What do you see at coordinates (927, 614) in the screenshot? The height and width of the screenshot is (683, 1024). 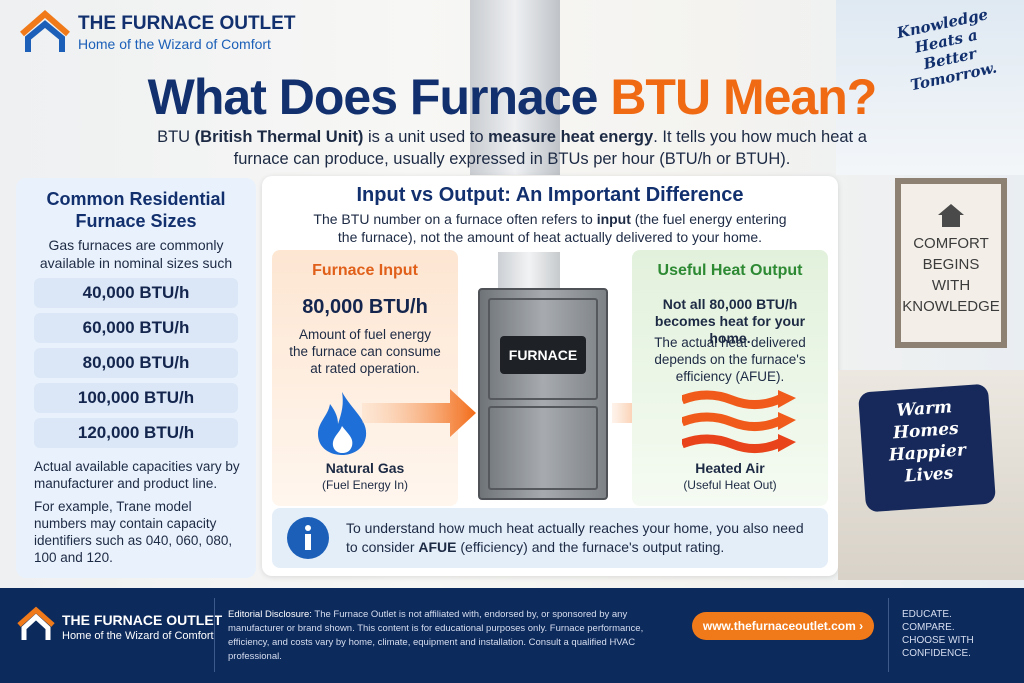 I see `footer-slogan-line: EDUCATE.` at bounding box center [927, 614].